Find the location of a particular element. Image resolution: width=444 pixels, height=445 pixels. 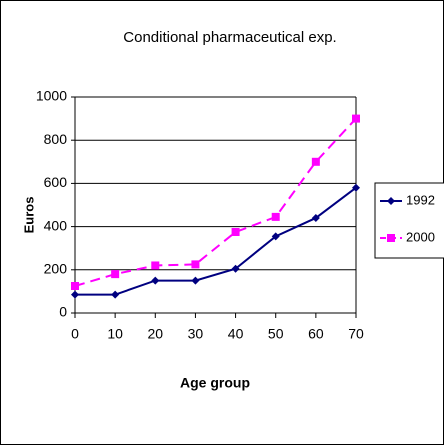

x-tick-label: 30 is located at coordinates (196, 334).